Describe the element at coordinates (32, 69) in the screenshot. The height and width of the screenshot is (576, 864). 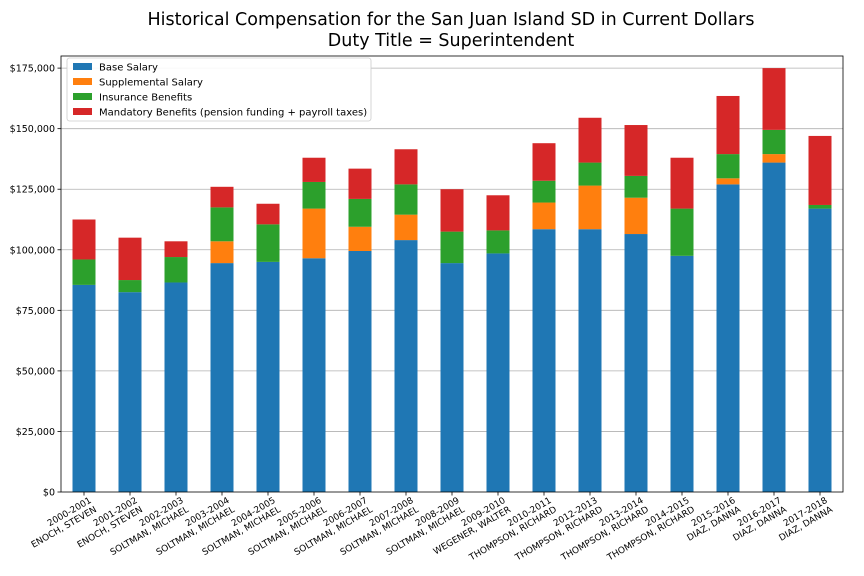
I see `y-tick-label: $175,000` at that location.